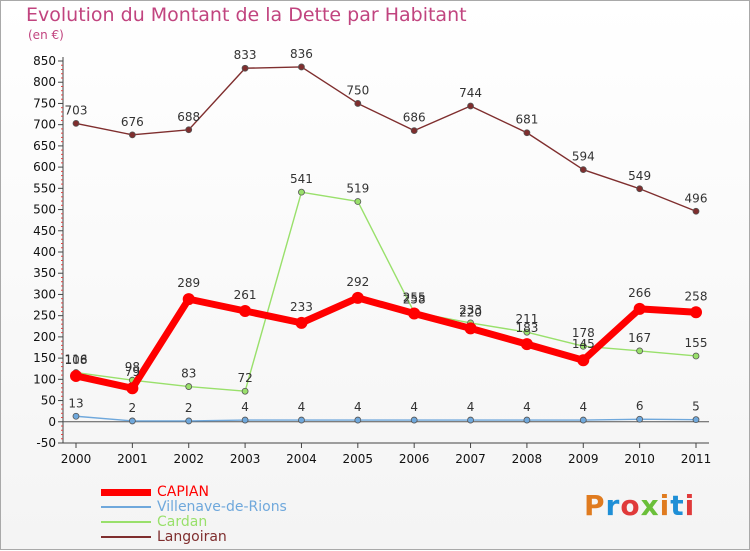  I want to click on data-label-capian: 108, so click(76, 360).